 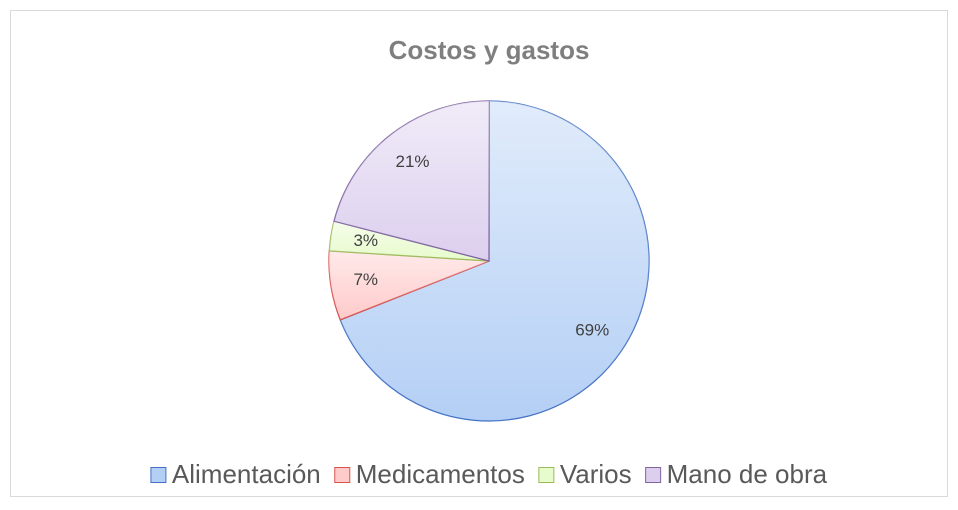 What do you see at coordinates (489, 50) in the screenshot?
I see `chart-title: Costos y gastos` at bounding box center [489, 50].